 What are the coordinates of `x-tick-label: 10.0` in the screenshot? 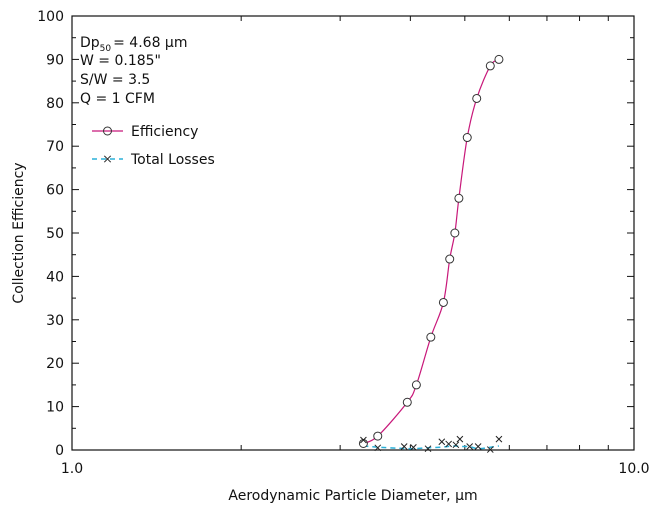 It's located at (633, 469).